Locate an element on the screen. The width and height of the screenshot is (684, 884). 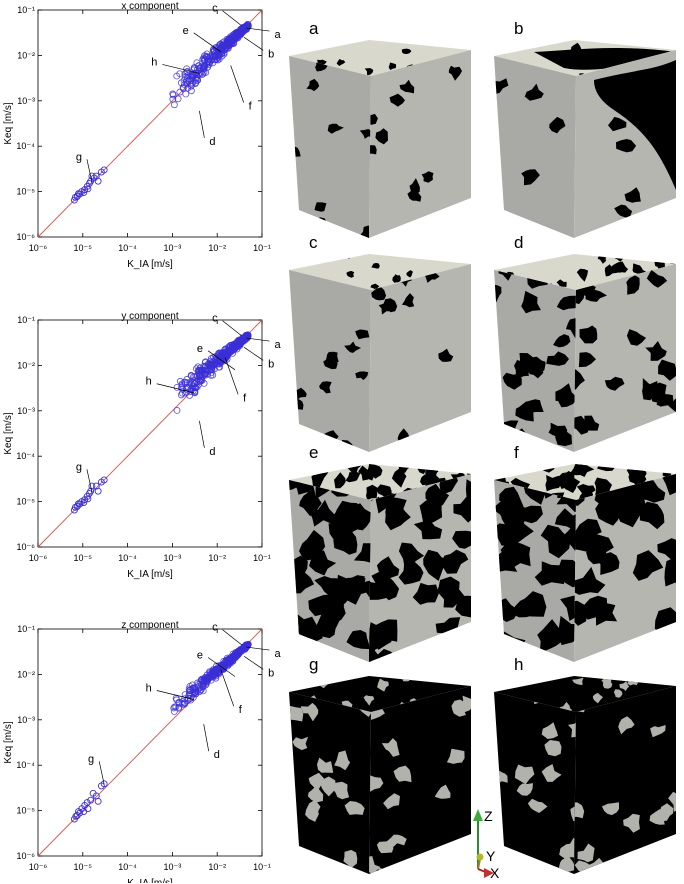
y-tick-label: 10⁻⁴ is located at coordinates (25, 456).